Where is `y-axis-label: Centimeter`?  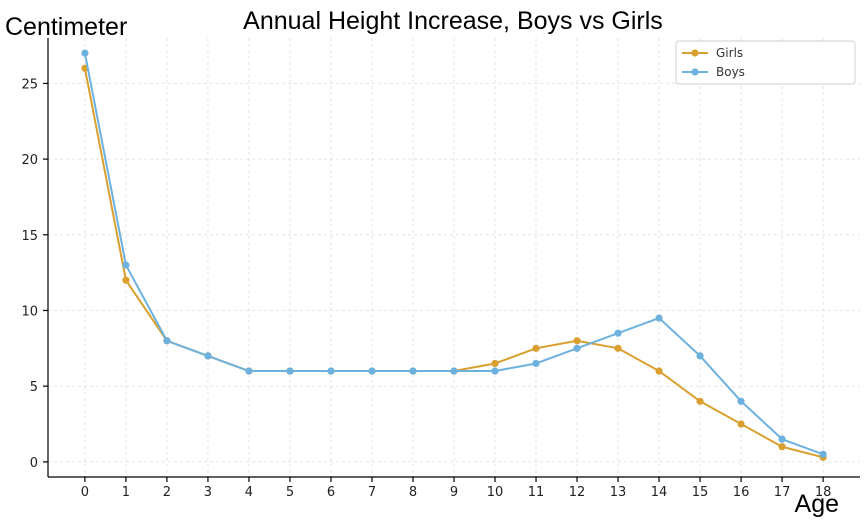
y-axis-label: Centimeter is located at coordinates (66, 27).